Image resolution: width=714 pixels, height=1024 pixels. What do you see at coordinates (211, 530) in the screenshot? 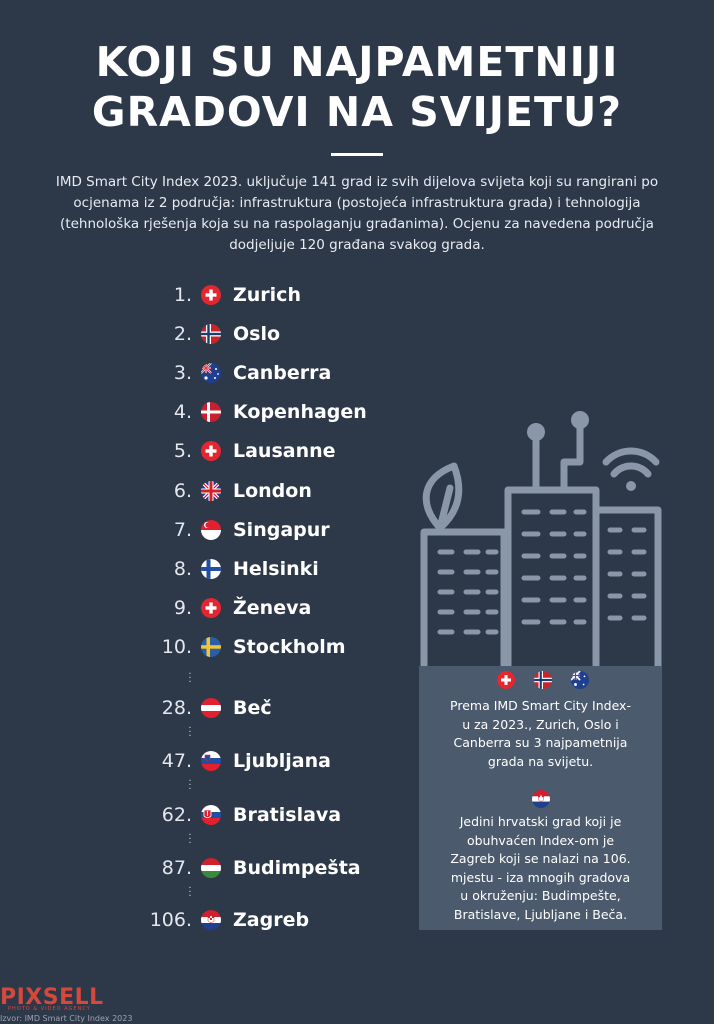
I see `singapore-flag-icon` at bounding box center [211, 530].